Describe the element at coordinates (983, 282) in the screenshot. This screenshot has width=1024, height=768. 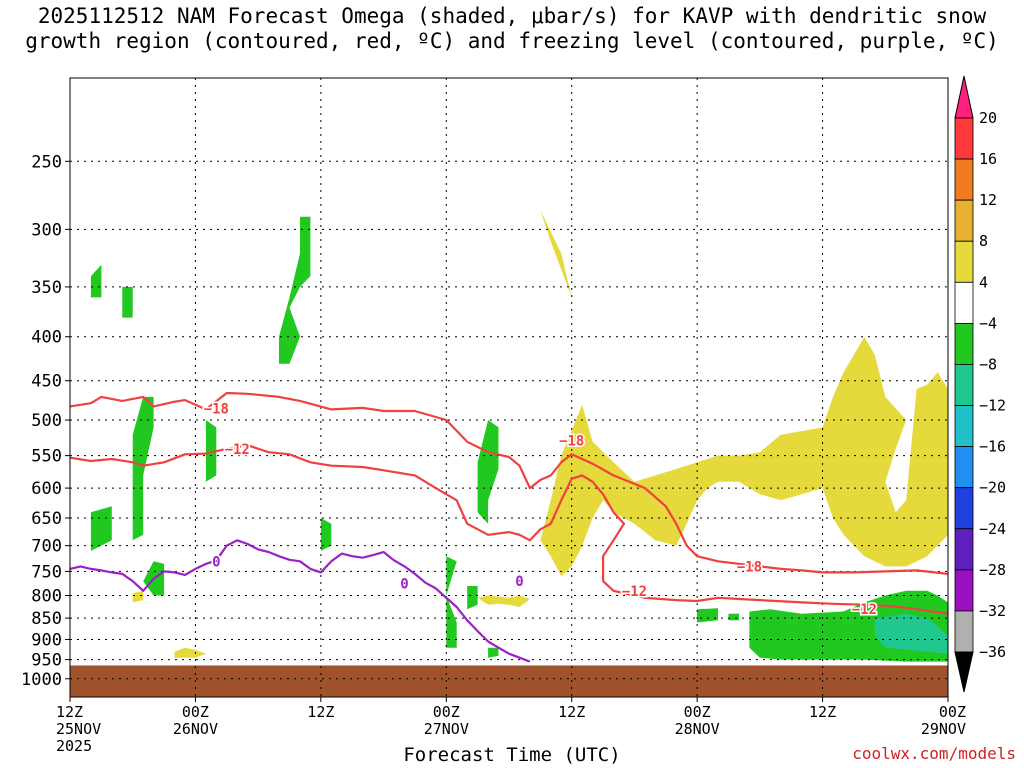
I see `colorbar-label: 4` at that location.